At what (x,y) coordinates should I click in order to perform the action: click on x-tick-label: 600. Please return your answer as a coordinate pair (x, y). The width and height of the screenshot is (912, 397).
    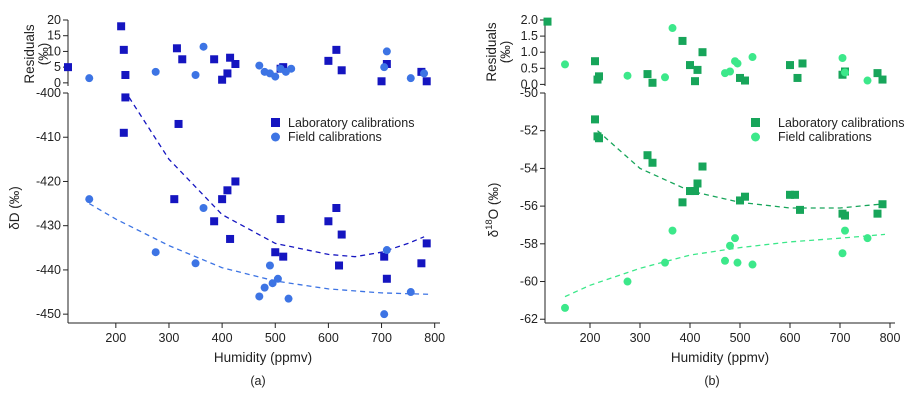
    Looking at the image, I should click on (328, 338).